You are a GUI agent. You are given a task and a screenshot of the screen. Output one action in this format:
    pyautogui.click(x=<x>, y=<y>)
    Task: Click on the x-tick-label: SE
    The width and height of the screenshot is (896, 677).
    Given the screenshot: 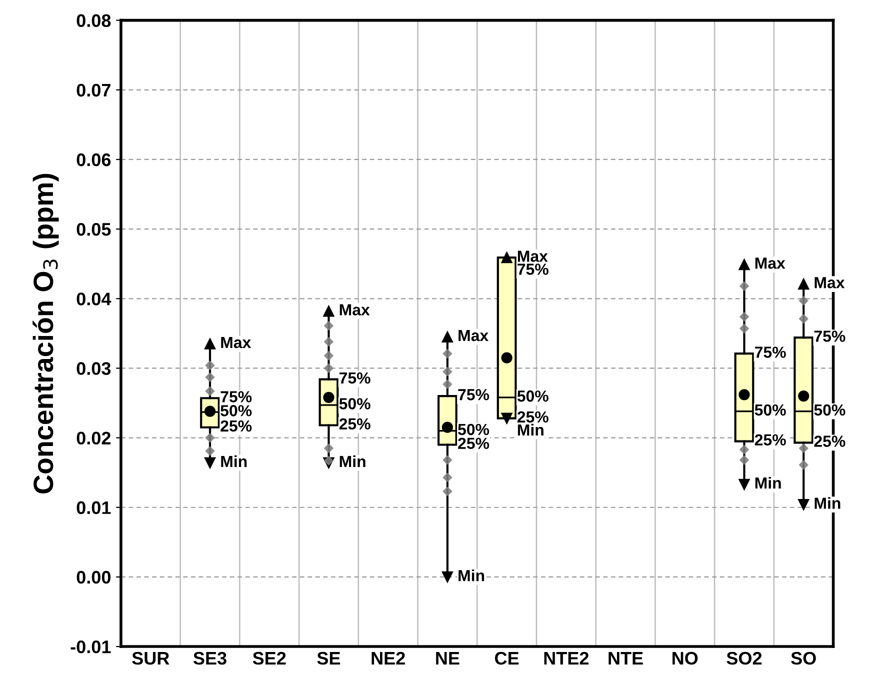 What is the action you would take?
    pyautogui.click(x=328, y=658)
    